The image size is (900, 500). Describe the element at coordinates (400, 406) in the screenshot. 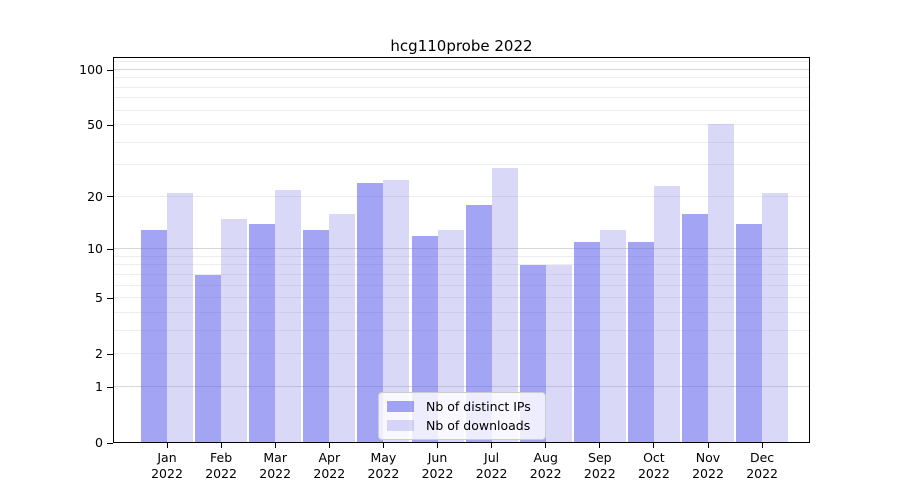

I see `legend-swatch-distinct-ips` at that location.